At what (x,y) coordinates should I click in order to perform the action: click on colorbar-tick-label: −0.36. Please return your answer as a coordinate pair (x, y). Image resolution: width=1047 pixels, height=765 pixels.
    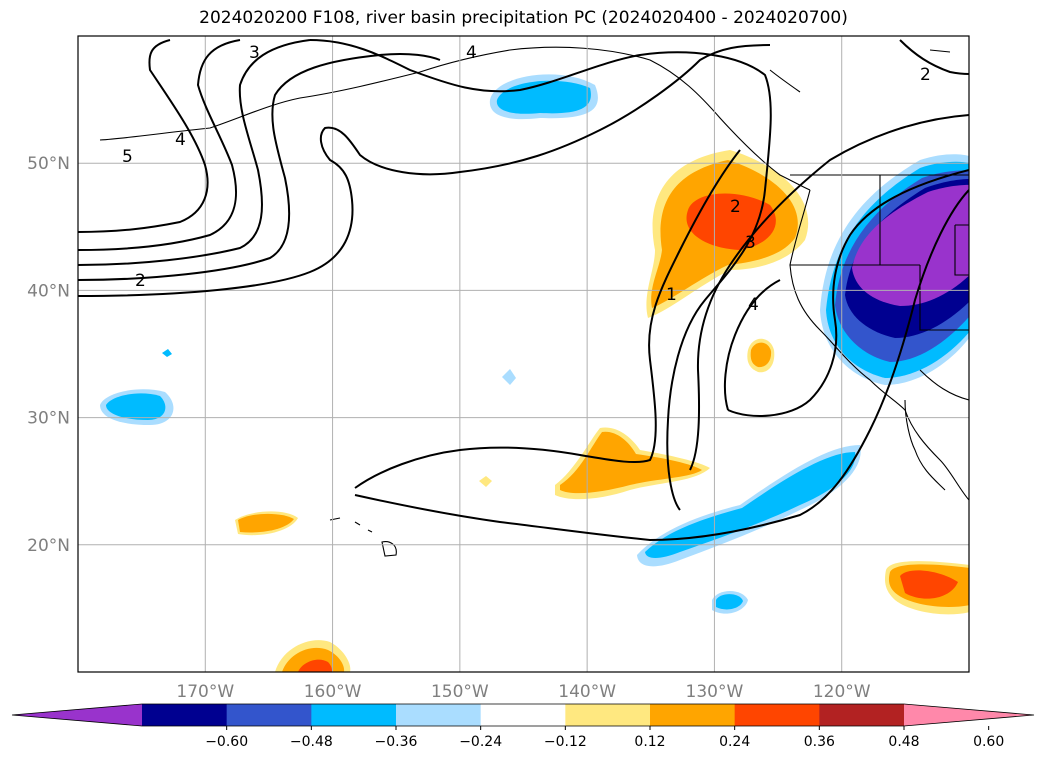
    Looking at the image, I should click on (396, 742).